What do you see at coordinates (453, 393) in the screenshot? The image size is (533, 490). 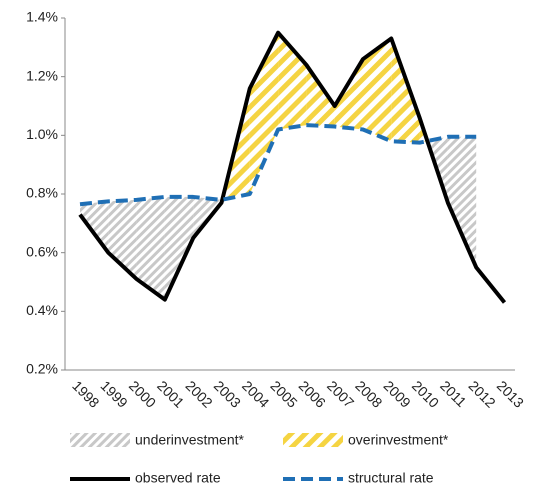 I see `x-tick-label: 2011` at bounding box center [453, 393].